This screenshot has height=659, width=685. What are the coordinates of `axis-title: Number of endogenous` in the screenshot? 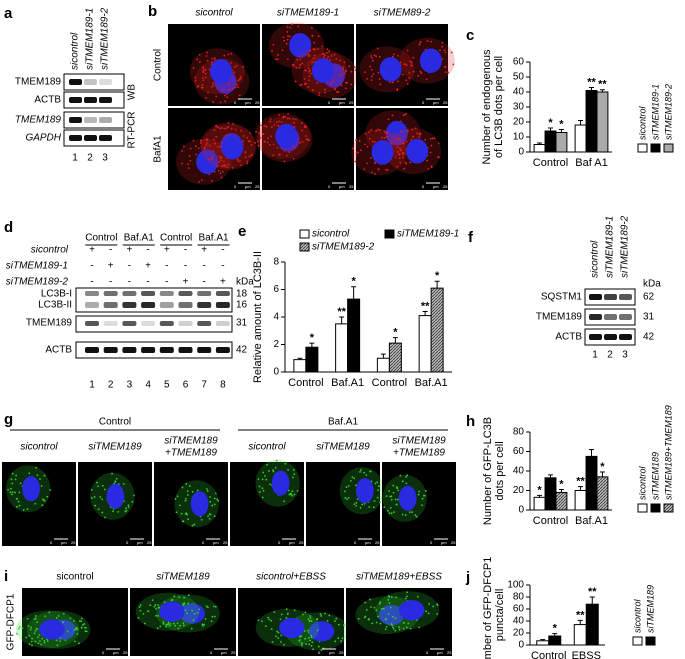 It's located at (487, 106).